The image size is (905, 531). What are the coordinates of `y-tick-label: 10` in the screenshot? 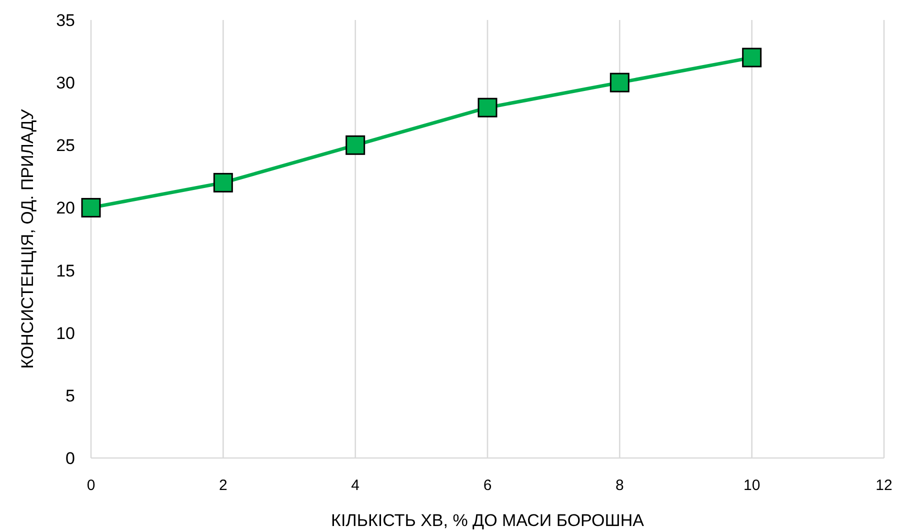 It's located at (65, 333).